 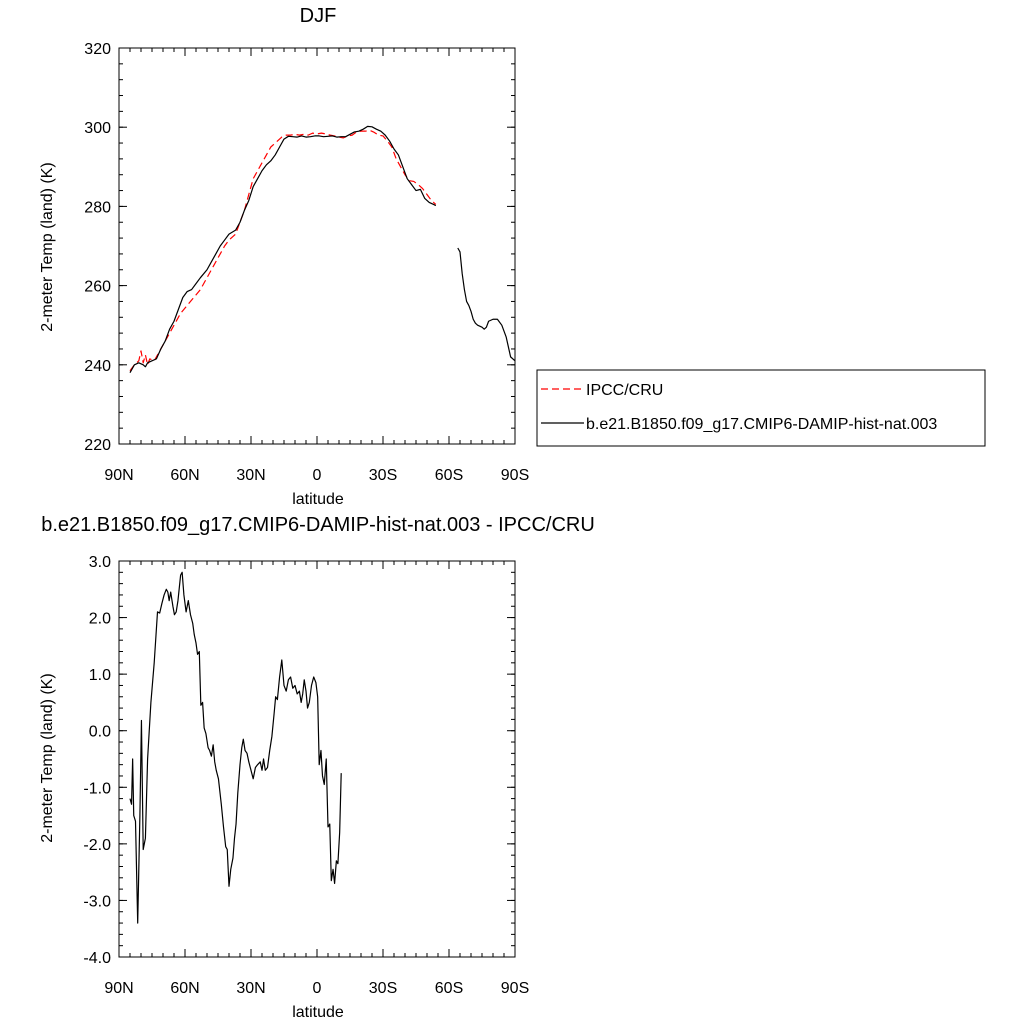 What do you see at coordinates (100, 675) in the screenshot?
I see `y-tick-label: 1.0` at bounding box center [100, 675].